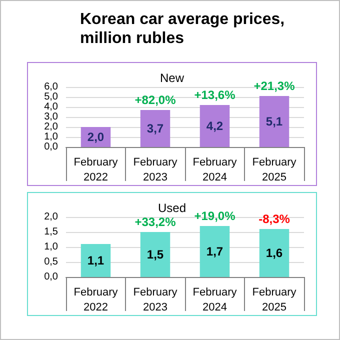 The height and width of the screenshot is (340, 340). Describe the element at coordinates (51, 97) in the screenshot. I see `y-tick-label: 5,0` at that location.